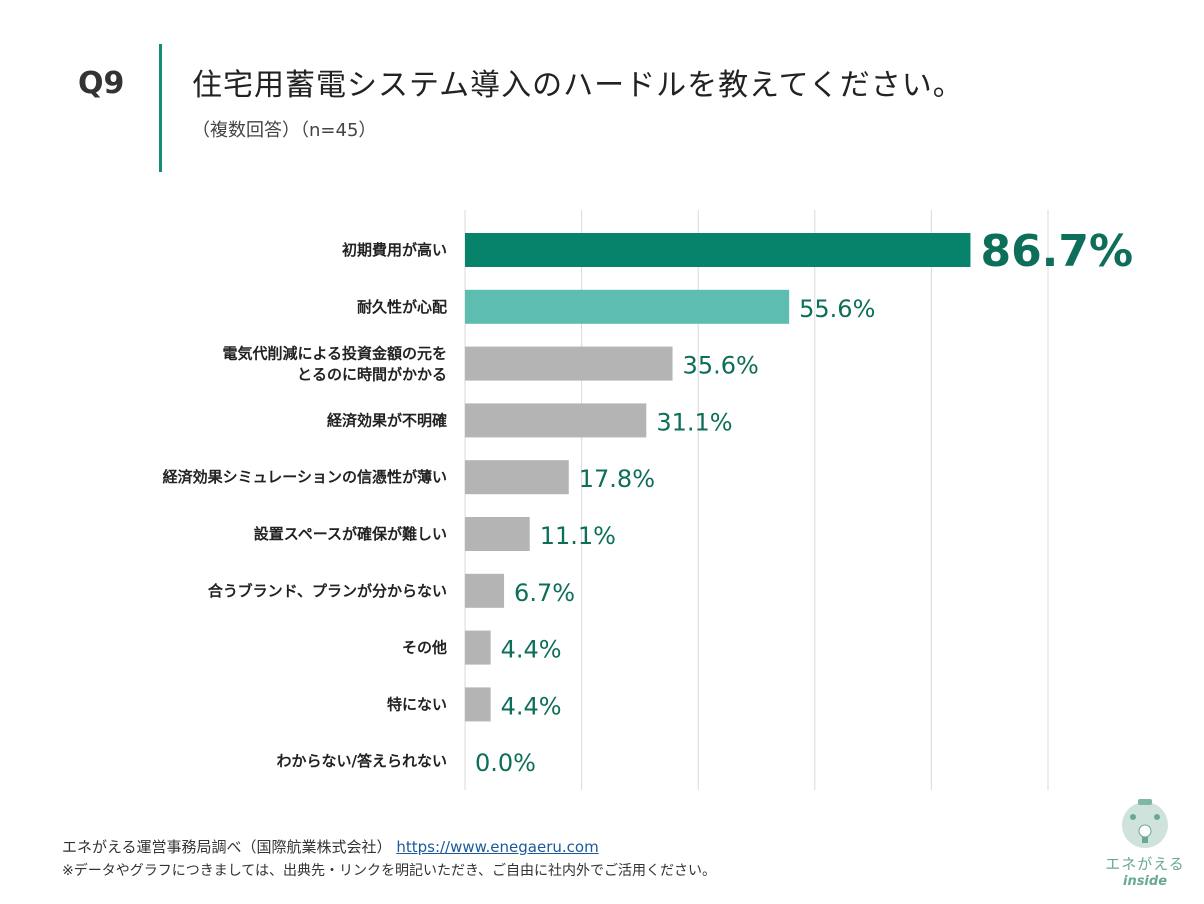  Describe the element at coordinates (417, 704) in the screenshot. I see `category-label: 特にない` at that location.